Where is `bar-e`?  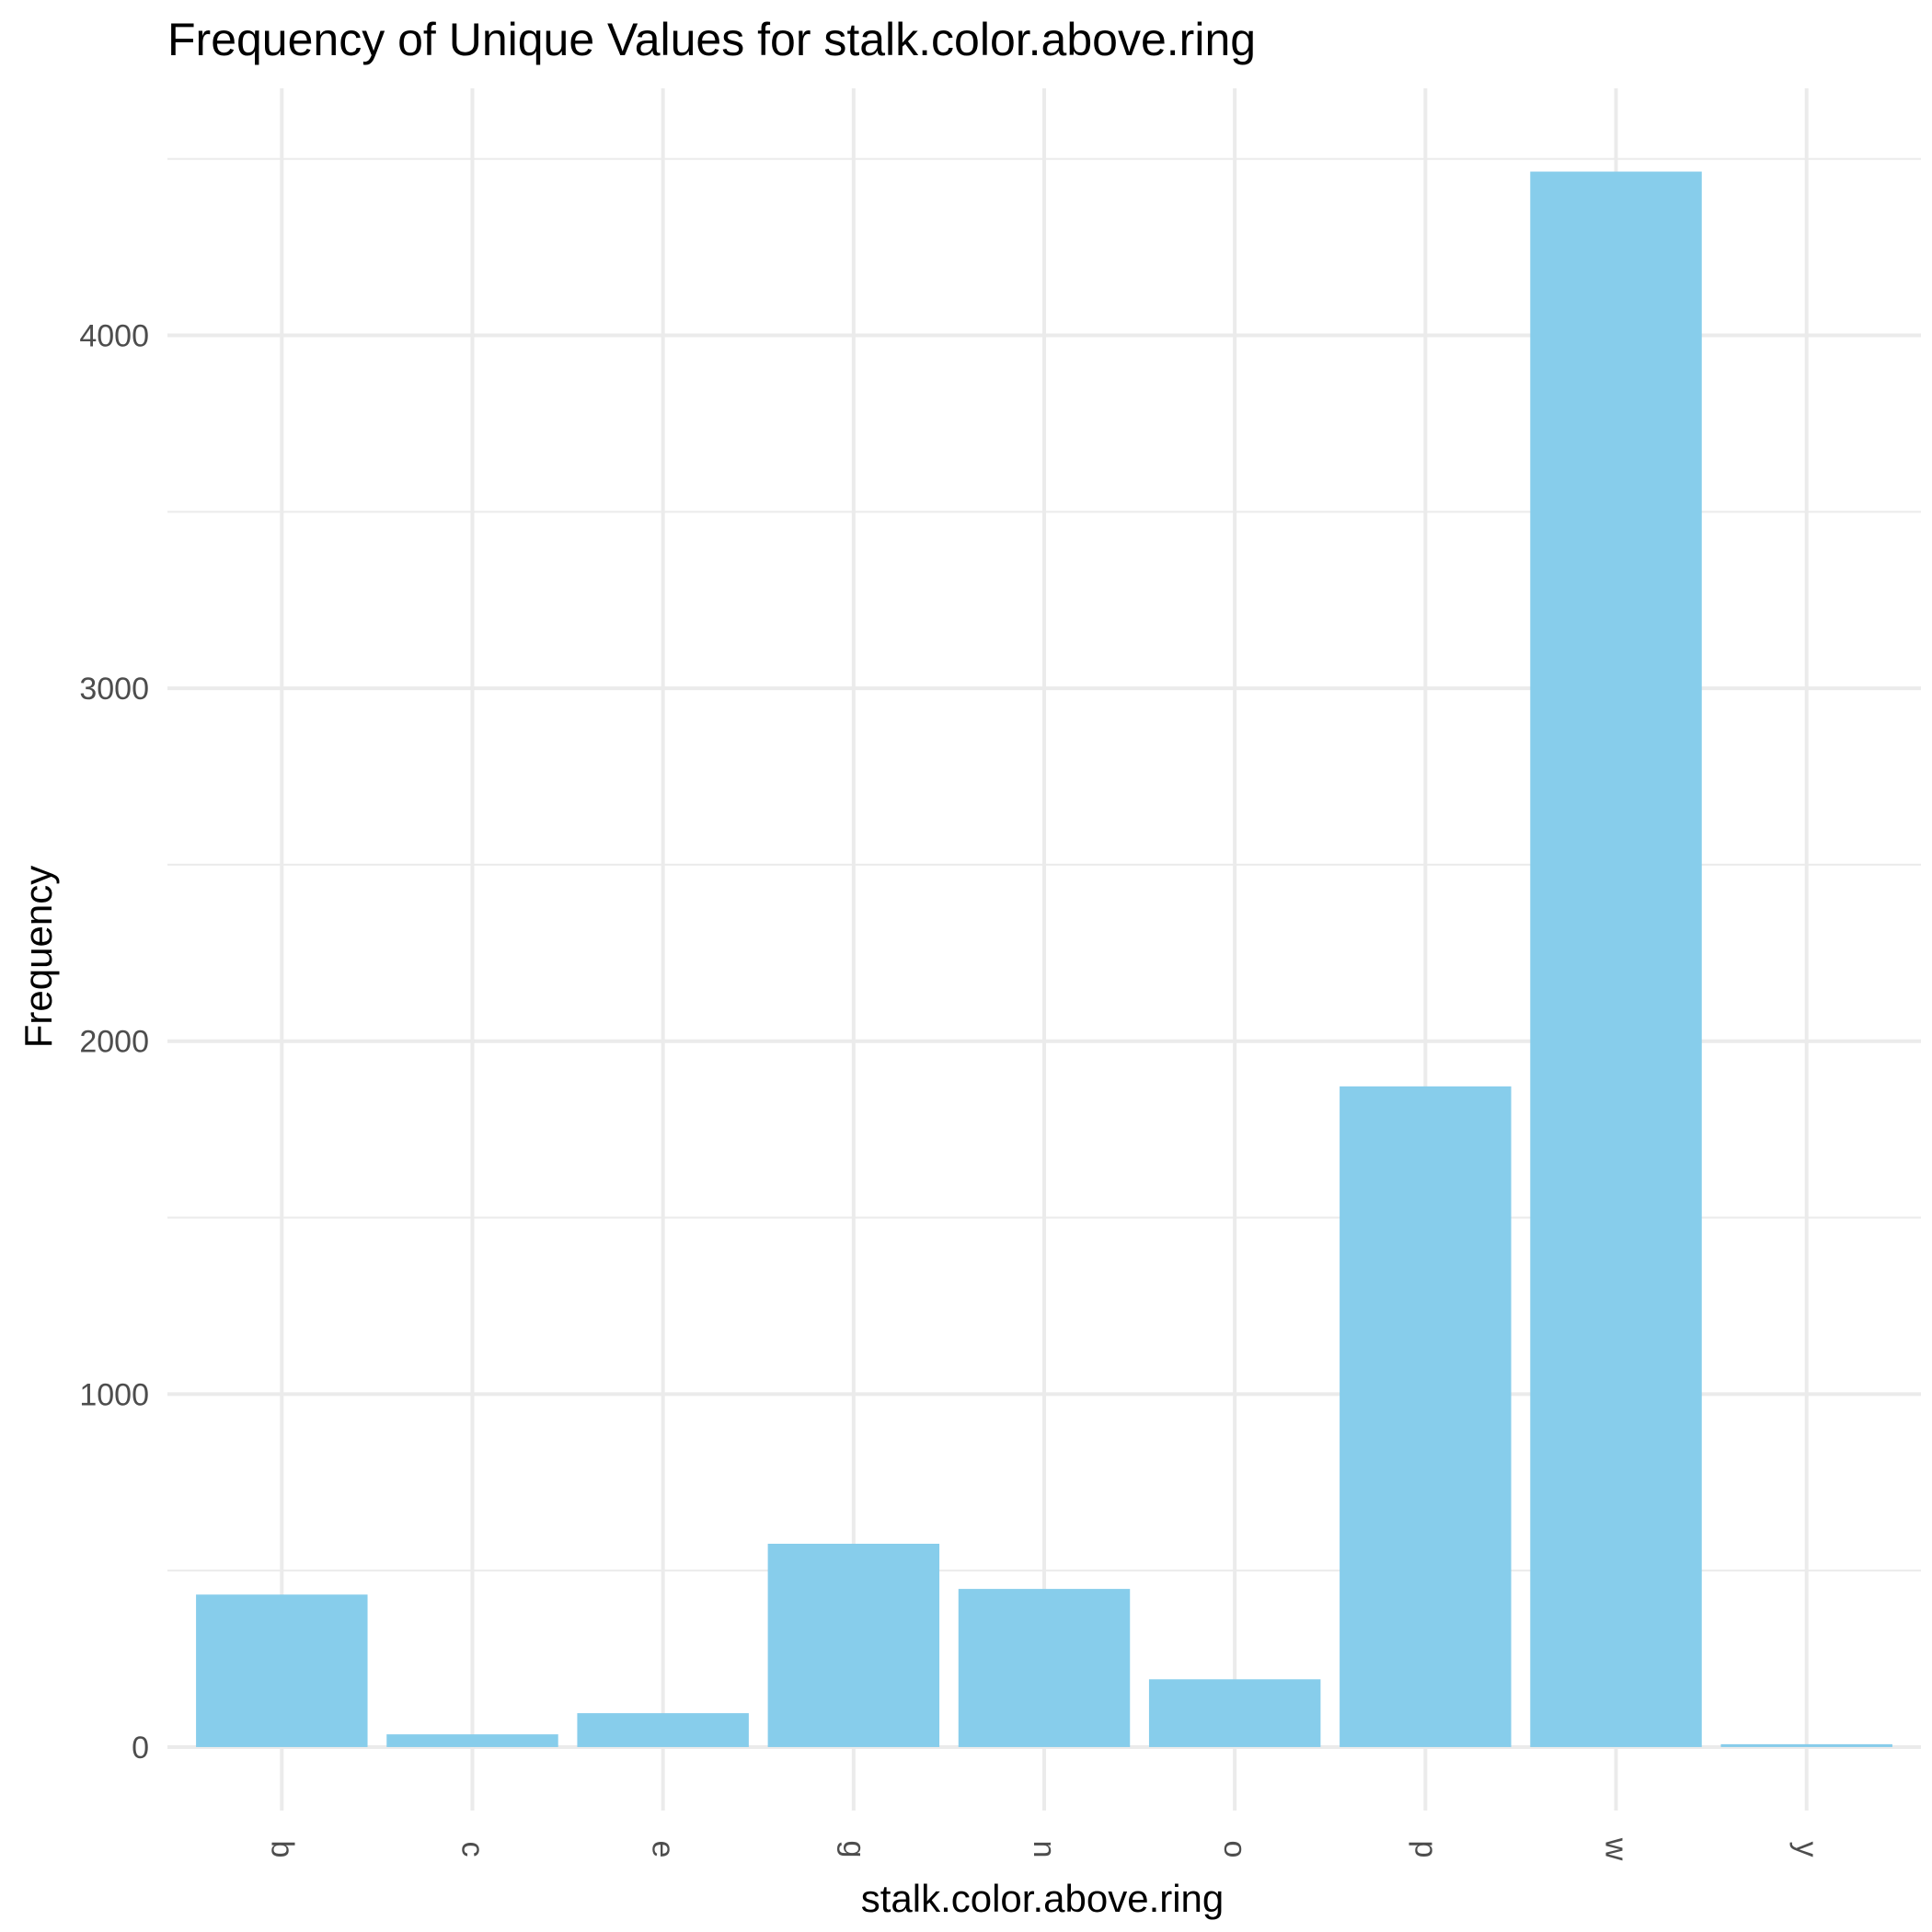 bar-e is located at coordinates (663, 1730).